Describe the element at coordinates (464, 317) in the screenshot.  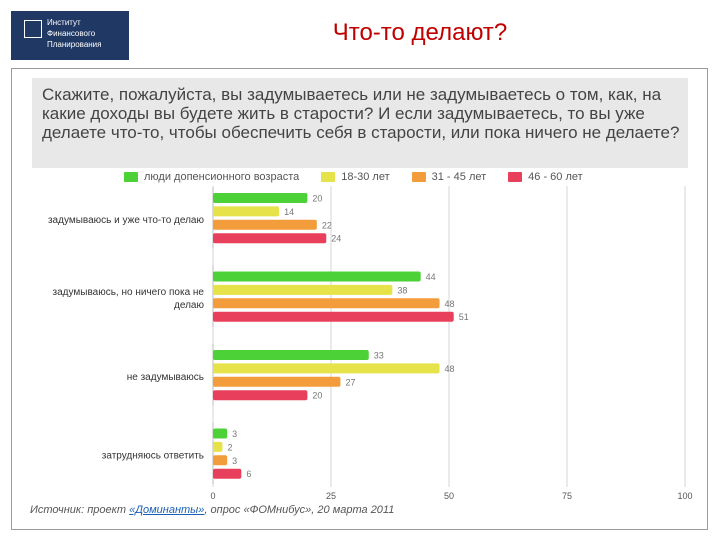
I see `bar-value-label: 51` at that location.